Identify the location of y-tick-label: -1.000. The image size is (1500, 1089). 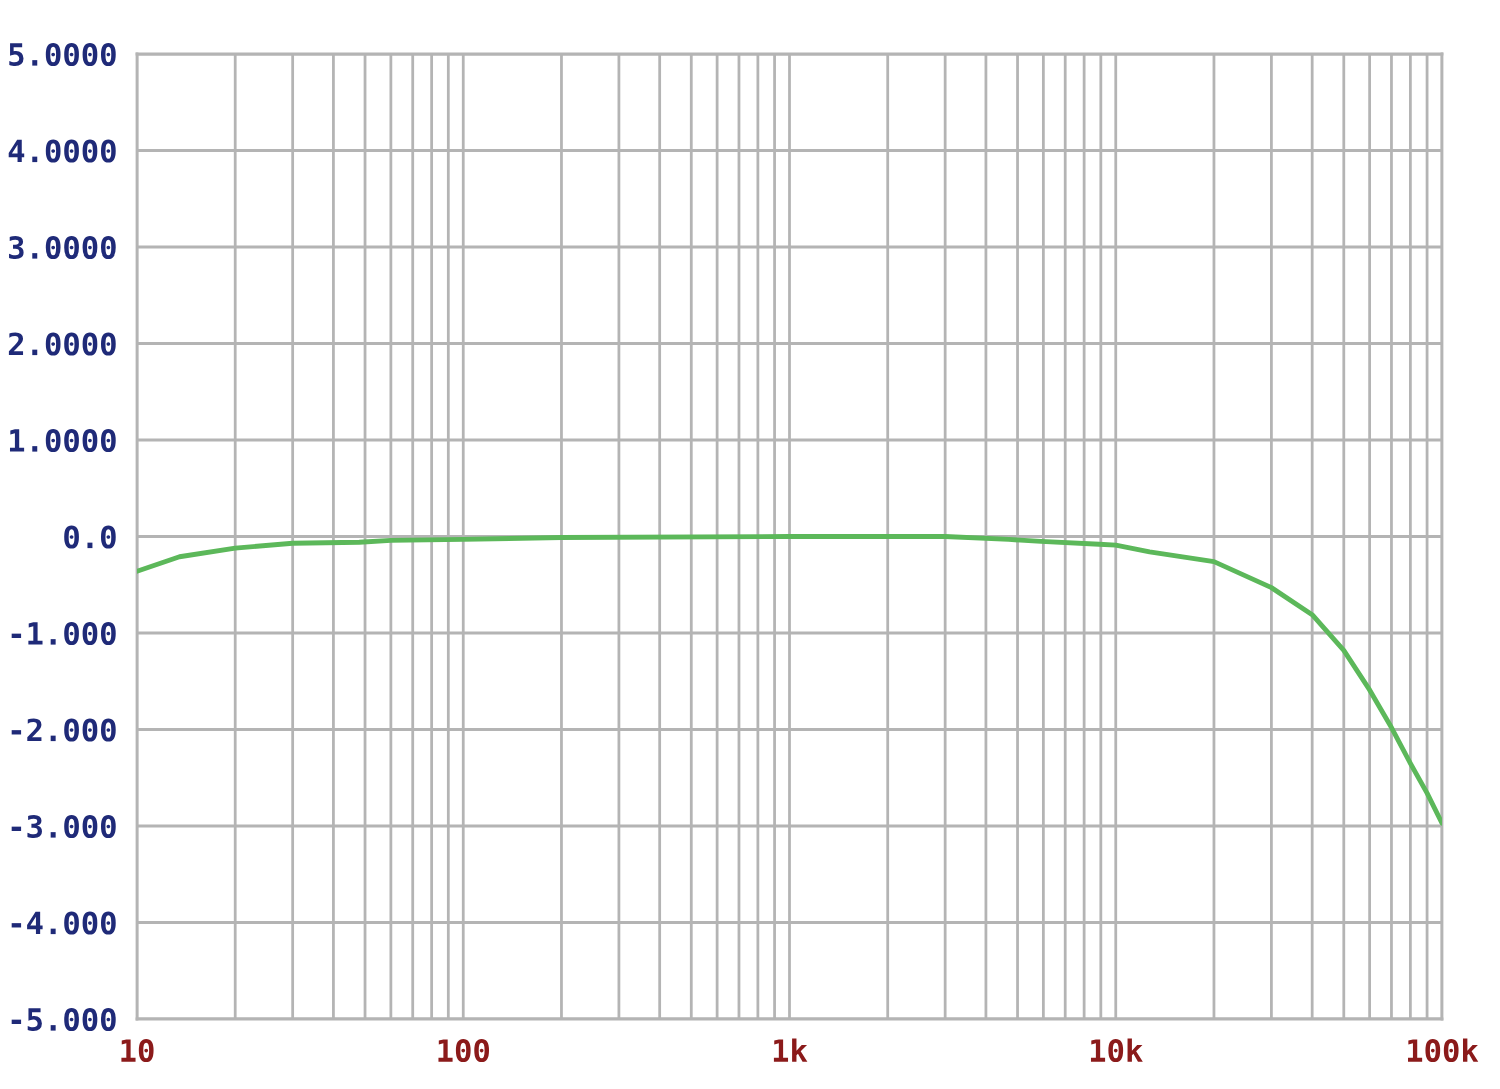
(63, 633).